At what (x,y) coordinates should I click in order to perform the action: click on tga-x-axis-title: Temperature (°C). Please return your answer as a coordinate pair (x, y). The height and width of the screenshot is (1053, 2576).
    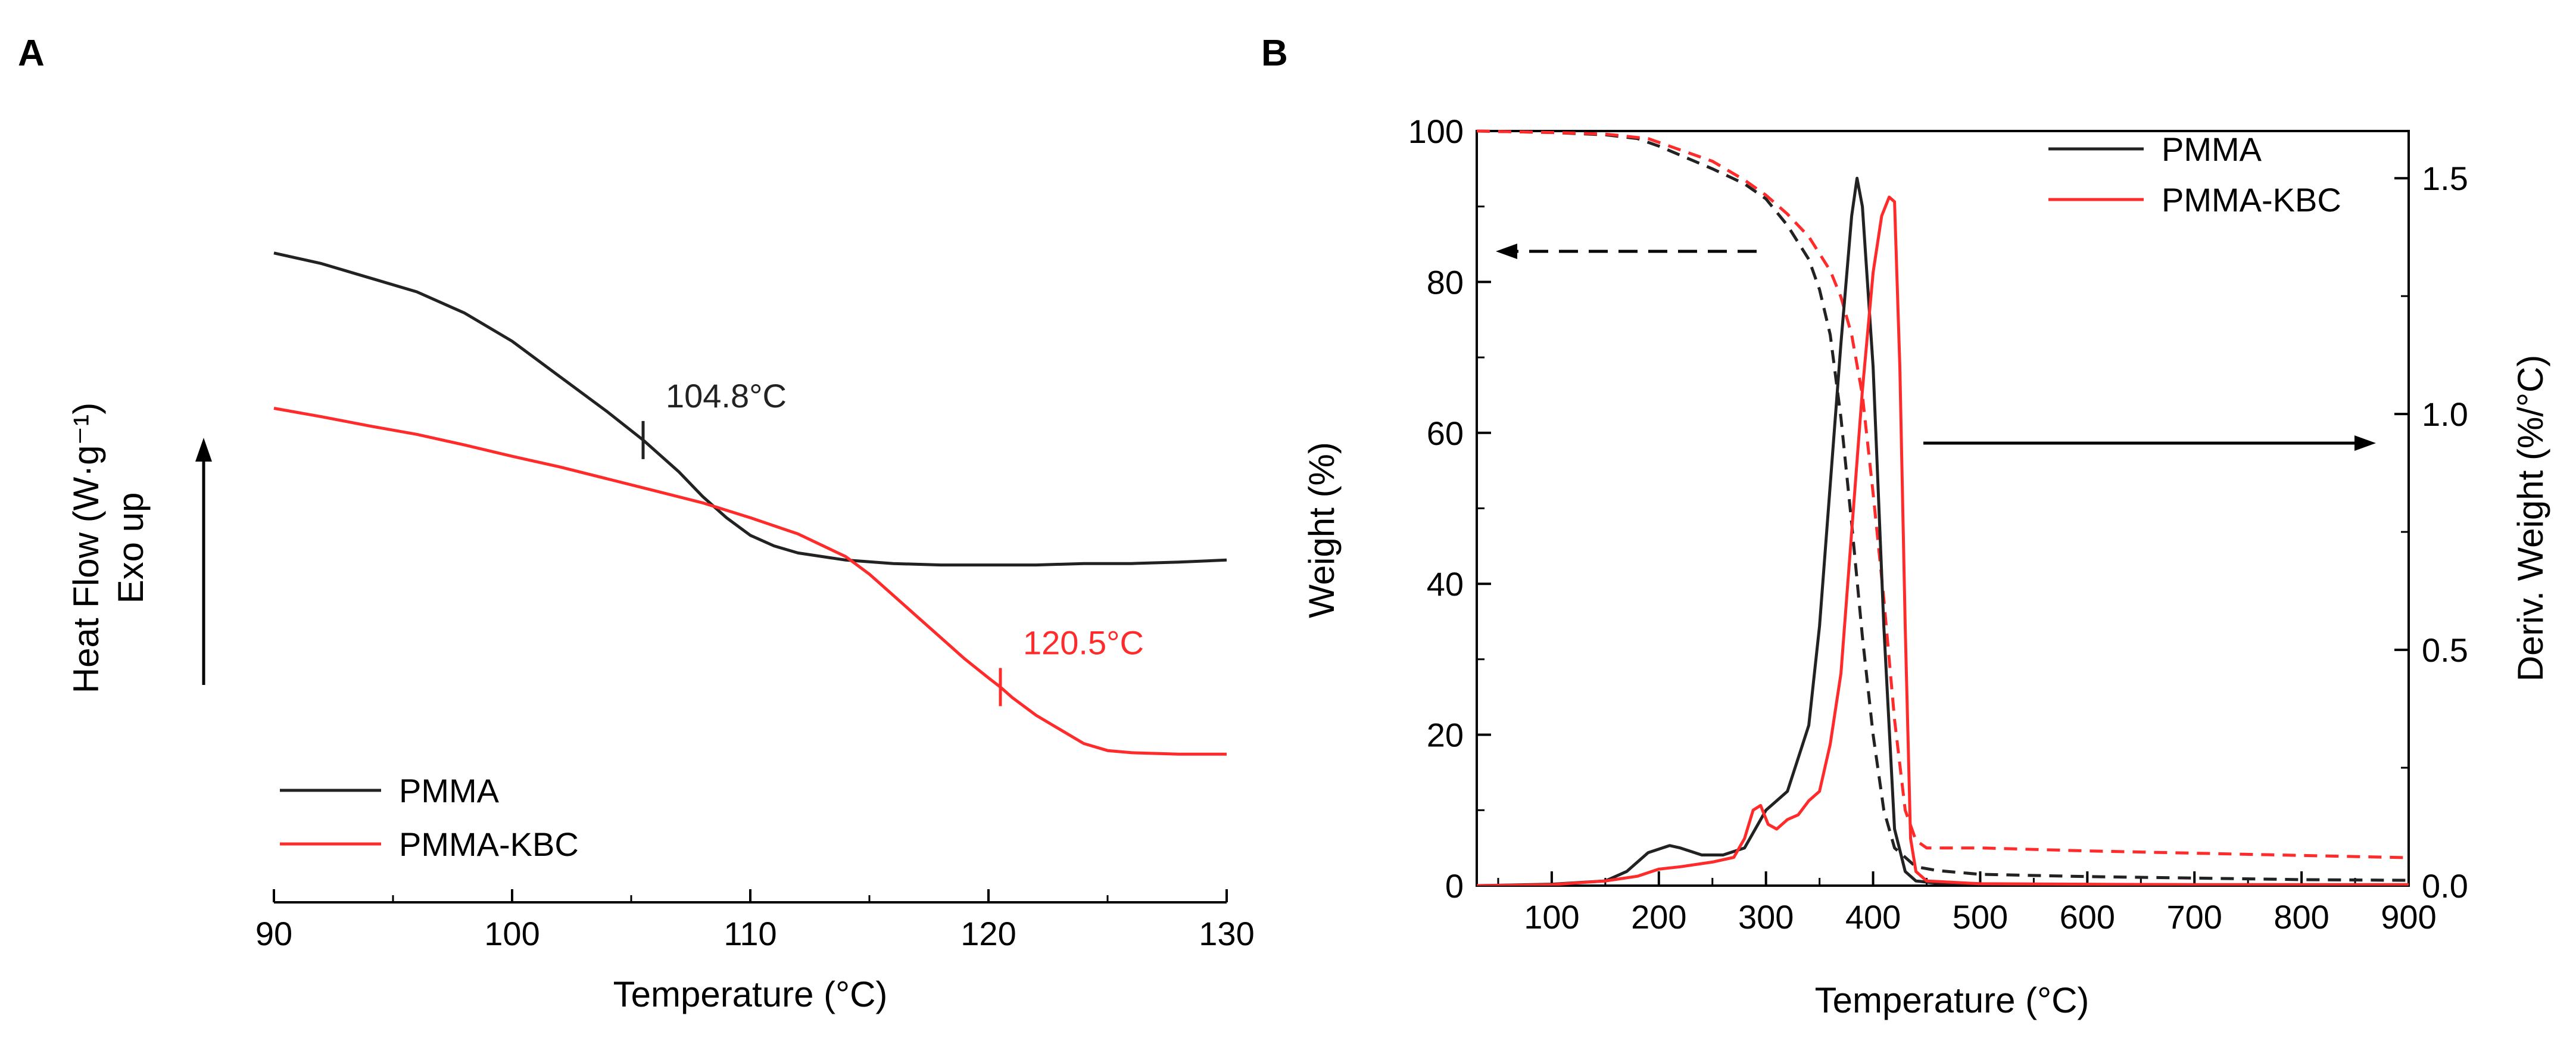
    Looking at the image, I should click on (1952, 1000).